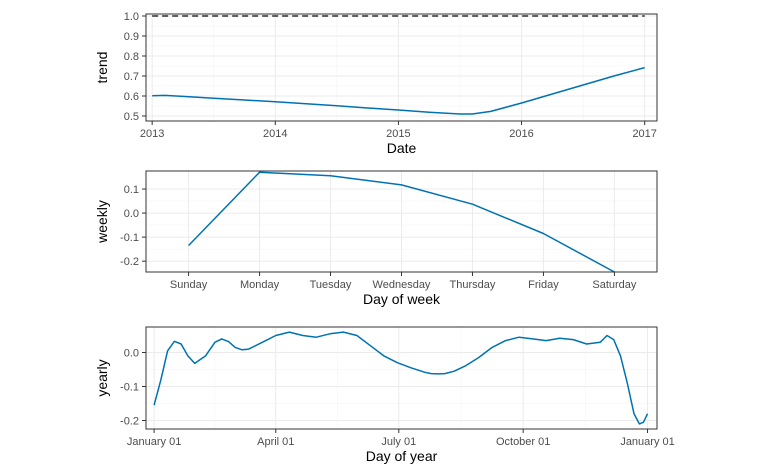 Image resolution: width=757 pixels, height=474 pixels. Describe the element at coordinates (131, 57) in the screenshot. I see `trend-ytick-label: 0.8` at that location.